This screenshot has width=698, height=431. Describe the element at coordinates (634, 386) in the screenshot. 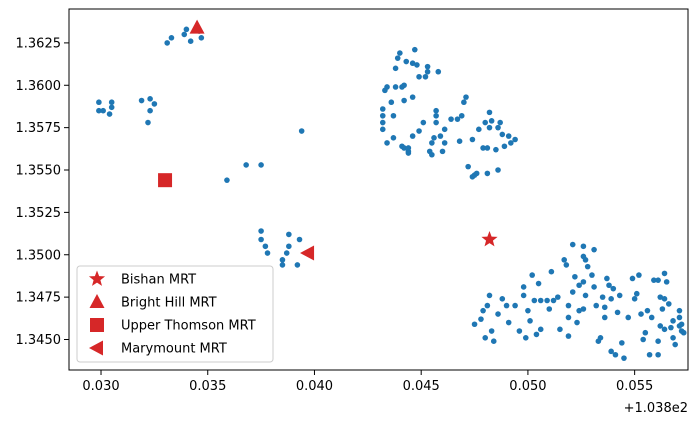

I see `x-tick-label: 0.055` at that location.